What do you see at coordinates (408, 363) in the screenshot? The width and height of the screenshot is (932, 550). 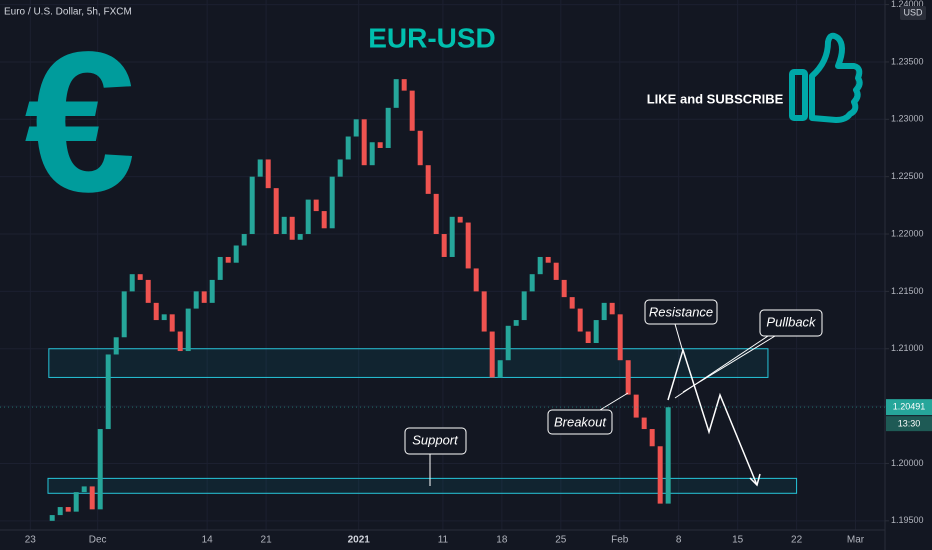 I see `zone-resistance` at bounding box center [408, 363].